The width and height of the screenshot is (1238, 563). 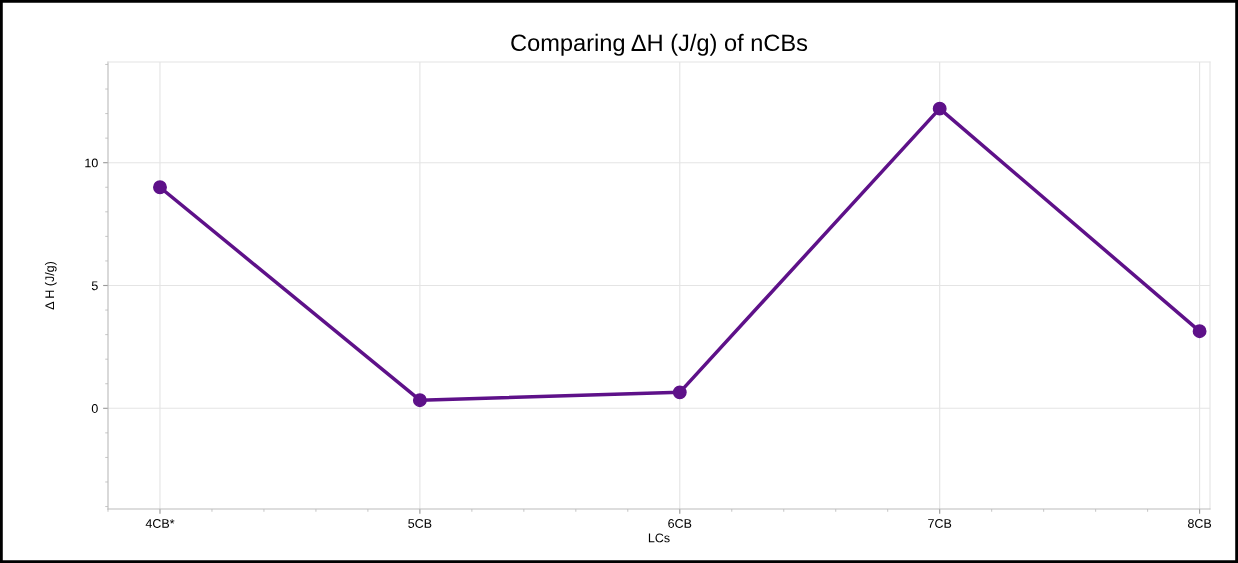 I want to click on y-tick-label: 5, so click(x=94, y=286).